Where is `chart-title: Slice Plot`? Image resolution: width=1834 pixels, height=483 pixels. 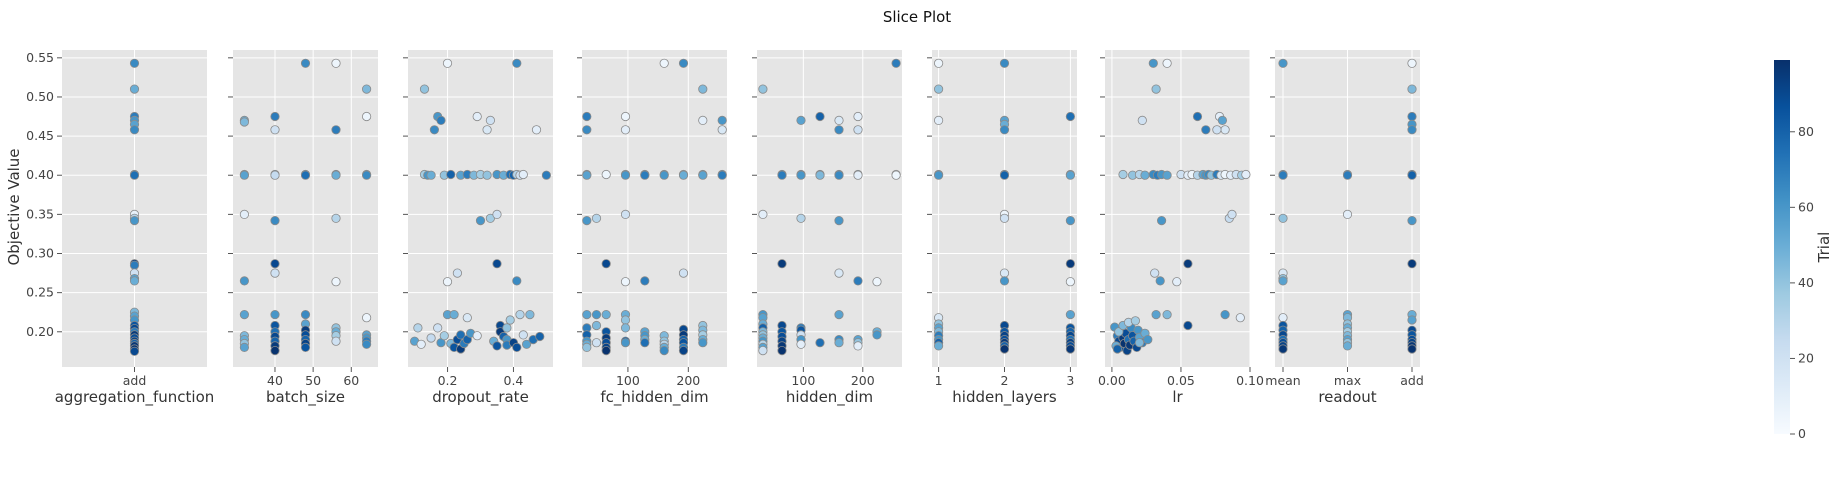
chart-title: Slice Plot is located at coordinates (917, 17).